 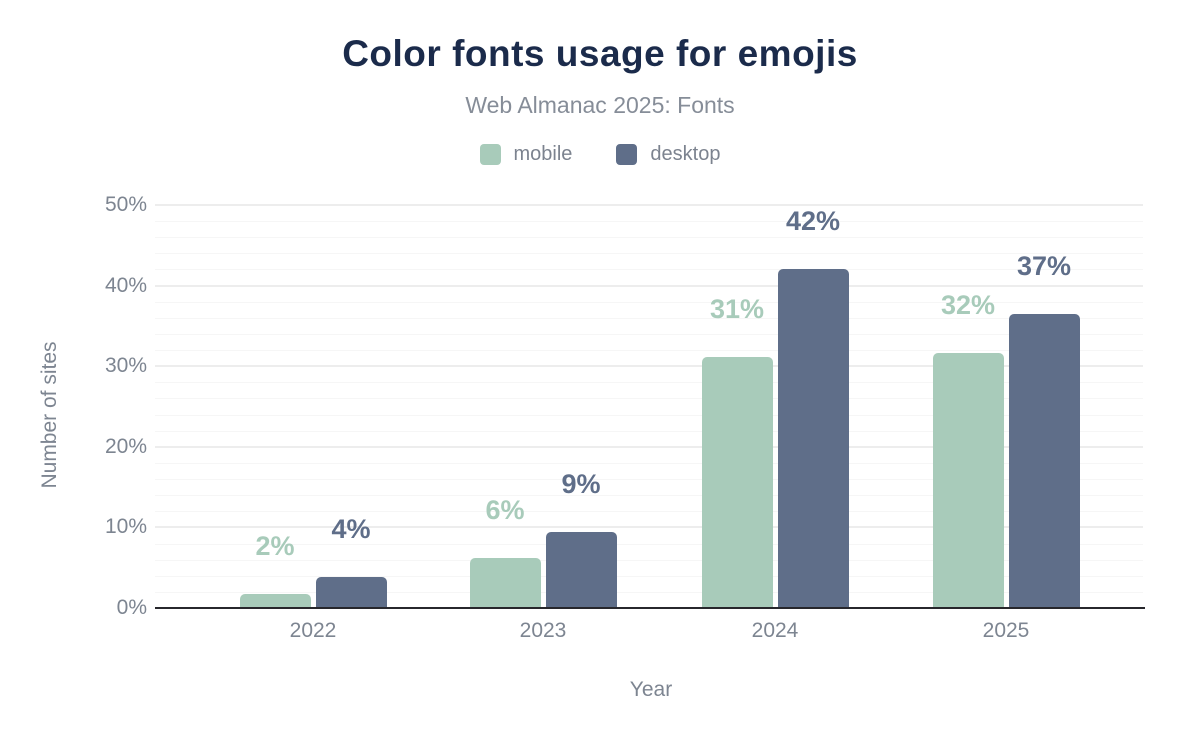 What do you see at coordinates (351, 529) in the screenshot?
I see `bar-label-desktop-2022: 4%` at bounding box center [351, 529].